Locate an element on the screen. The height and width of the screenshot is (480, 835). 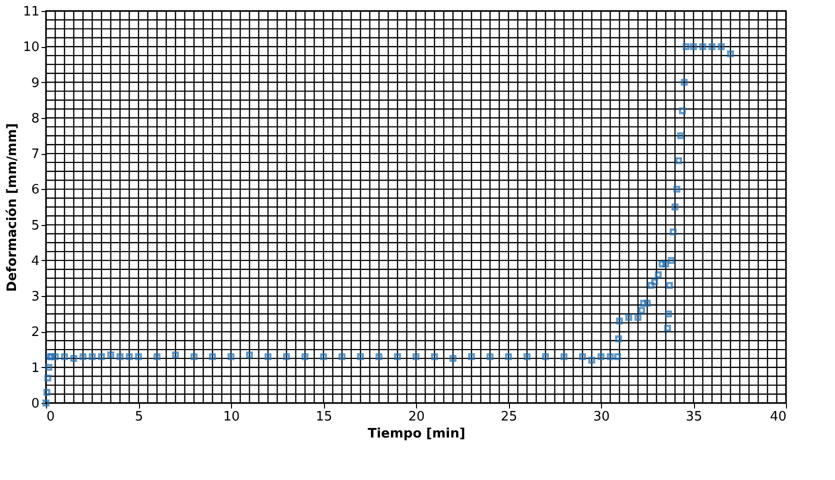
x-tick-label: 30 is located at coordinates (601, 417).